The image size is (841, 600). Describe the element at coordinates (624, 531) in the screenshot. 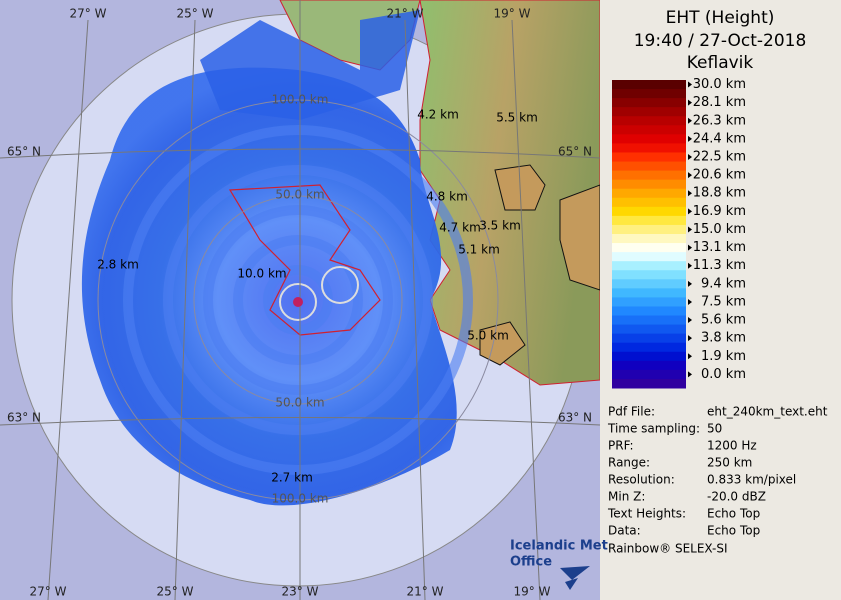

I see `info-key: Data:` at that location.